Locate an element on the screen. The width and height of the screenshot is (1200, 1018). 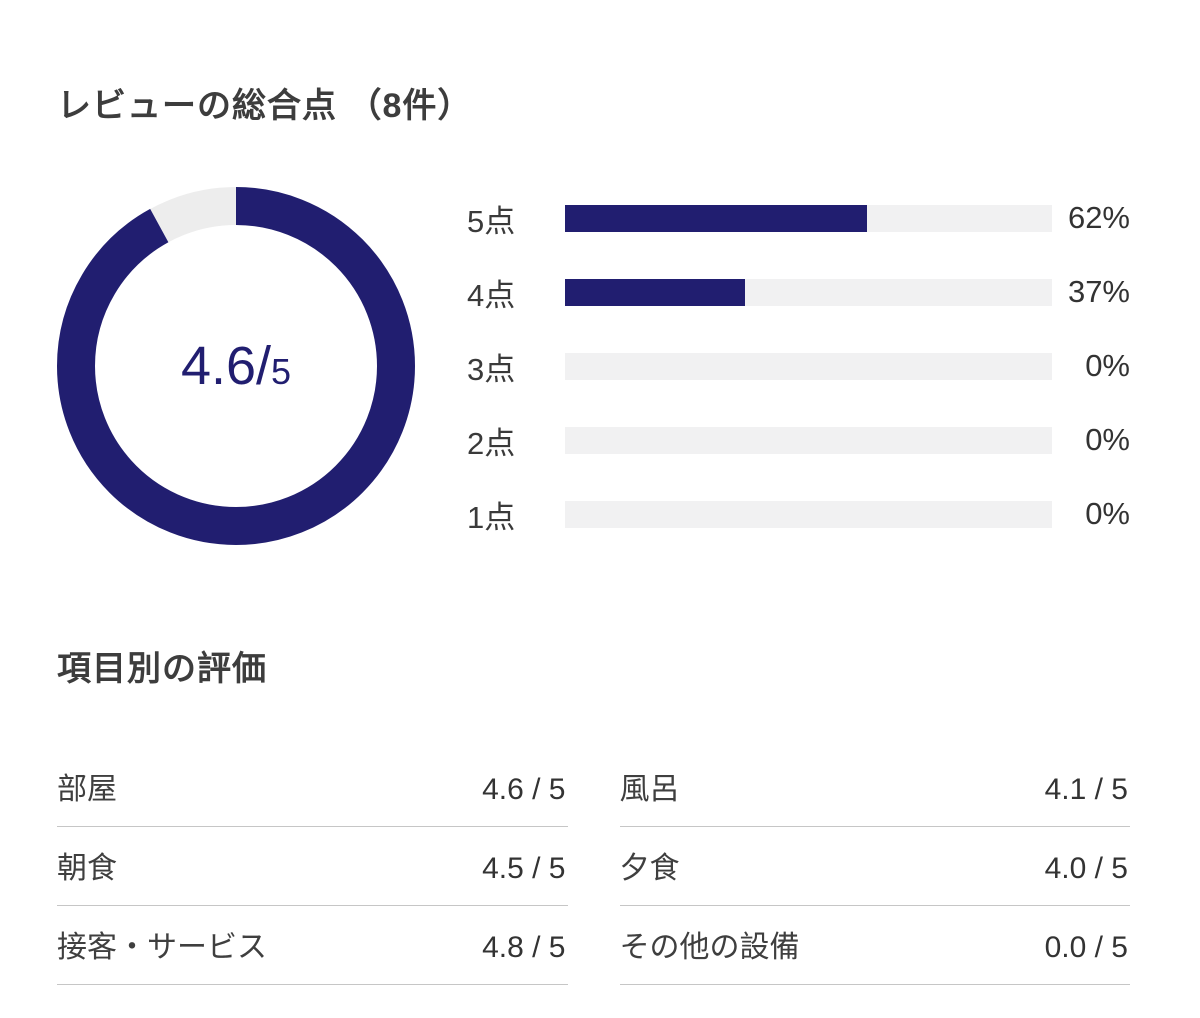
category-label: 接客・サービス is located at coordinates (162, 947).